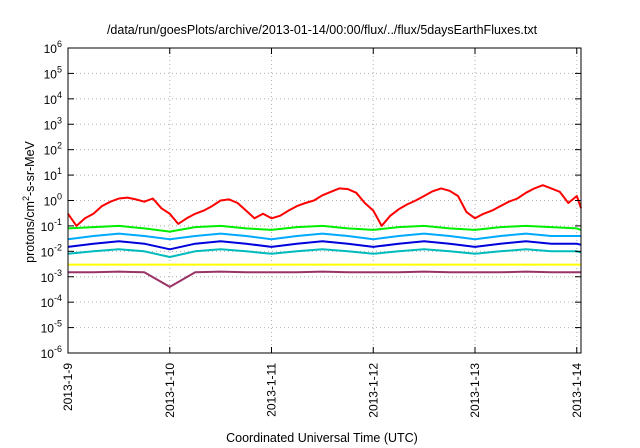 Image resolution: width=640 pixels, height=448 pixels. I want to click on y-tick-label: 10⁴, so click(53, 98).